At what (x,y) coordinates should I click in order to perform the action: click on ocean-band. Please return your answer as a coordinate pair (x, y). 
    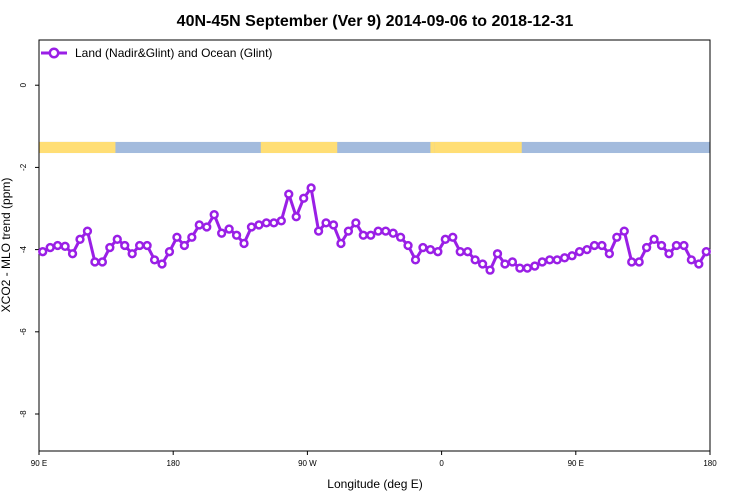
    Looking at the image, I should click on (374, 147).